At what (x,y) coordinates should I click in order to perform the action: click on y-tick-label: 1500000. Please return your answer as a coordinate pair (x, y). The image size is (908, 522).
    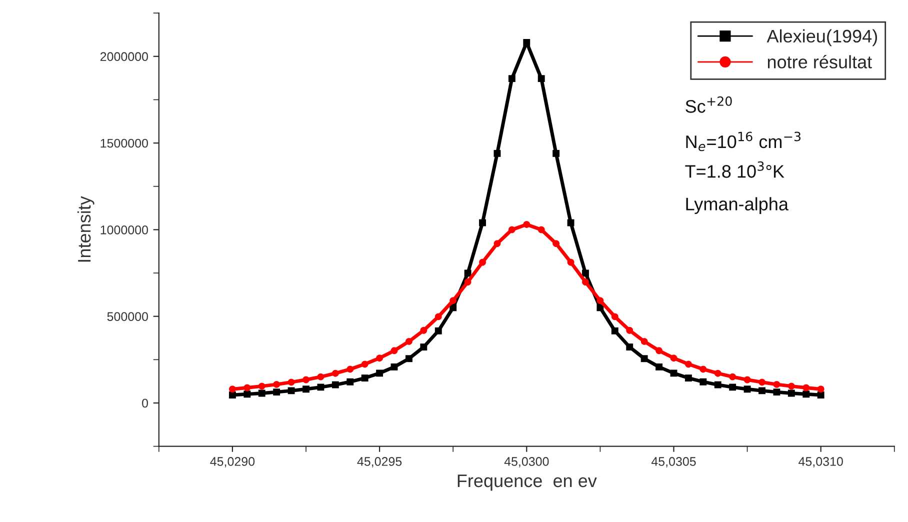
    Looking at the image, I should click on (124, 143).